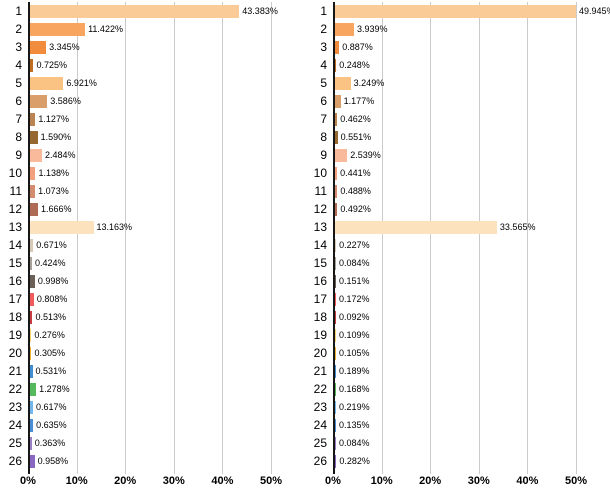 This screenshot has height=492, width=610. I want to click on value-label: 0.189%, so click(354, 371).